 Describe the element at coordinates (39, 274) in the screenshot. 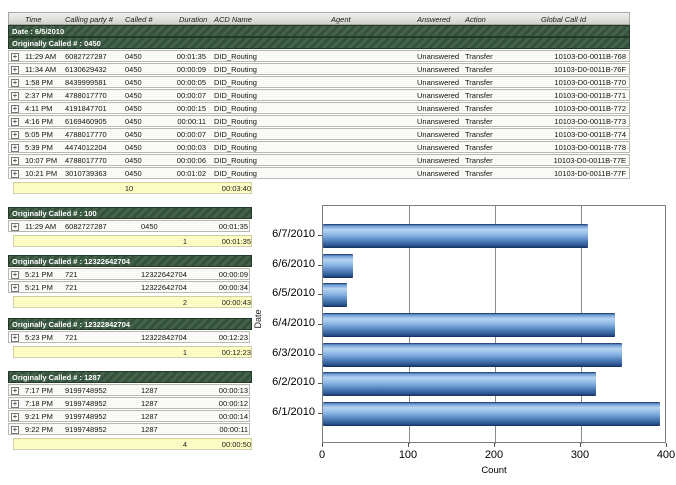

I see `cell-time: 5:21 PM` at that location.